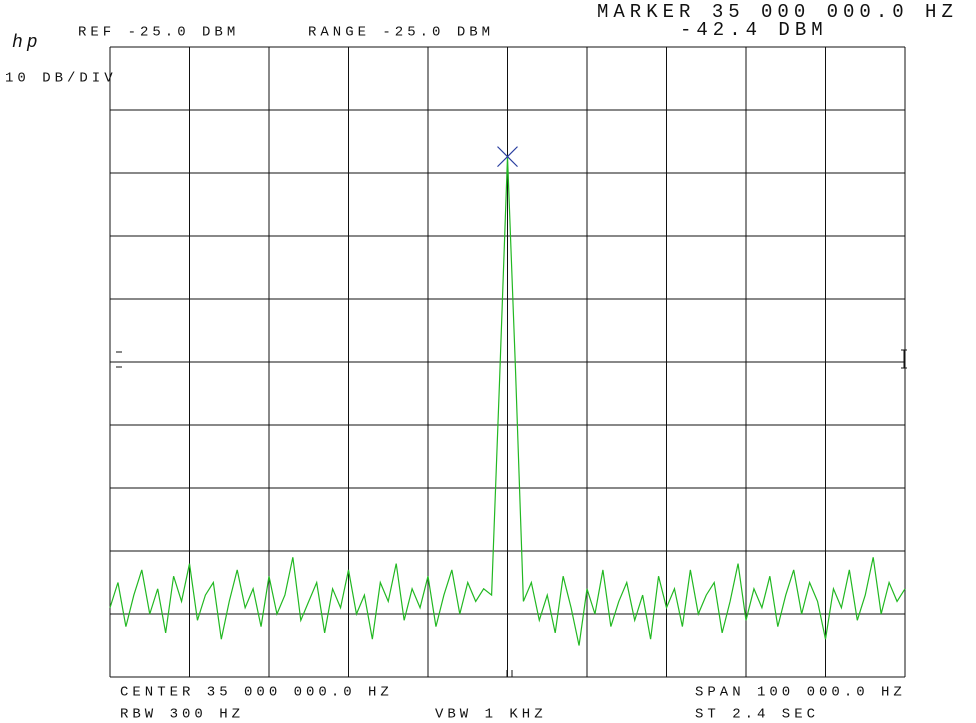 The image size is (976, 723). Describe the element at coordinates (61, 79) in the screenshot. I see `scale-label: 10 DB/DIV` at that location.